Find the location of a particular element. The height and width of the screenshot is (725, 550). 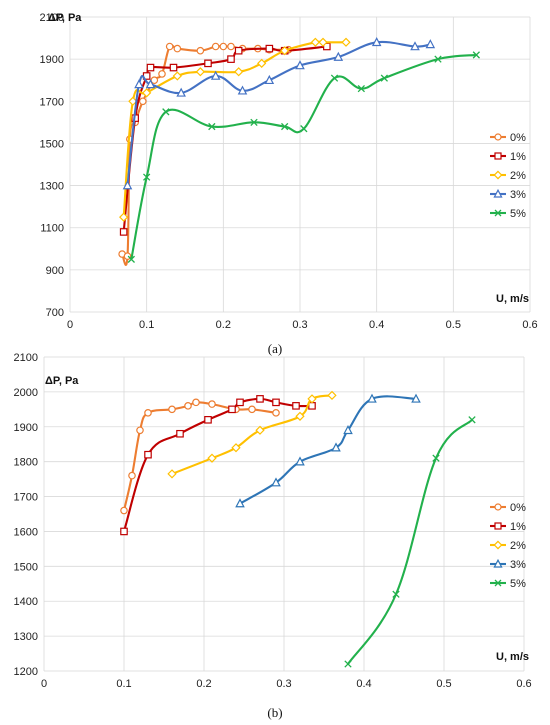

y-tick-label: 700 is located at coordinates (55, 313).